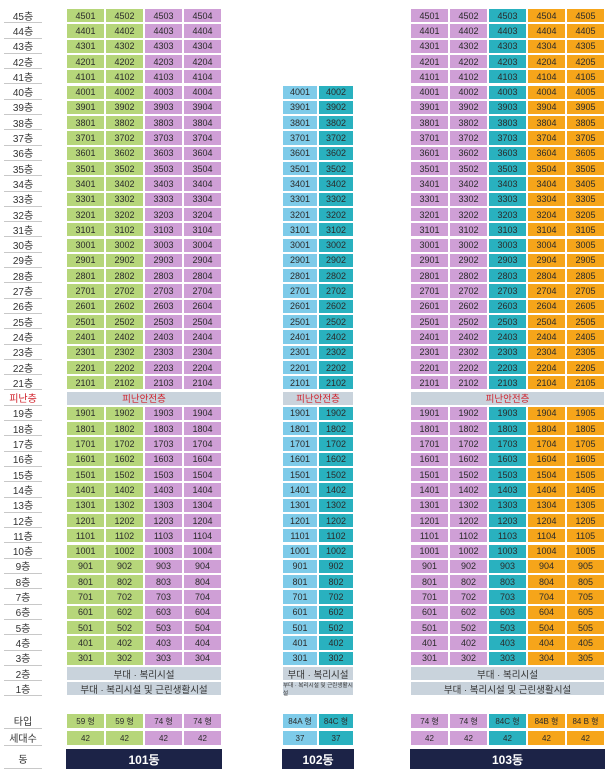  Describe the element at coordinates (85, 276) in the screenshot. I see `unit-cell: 2801` at that location.